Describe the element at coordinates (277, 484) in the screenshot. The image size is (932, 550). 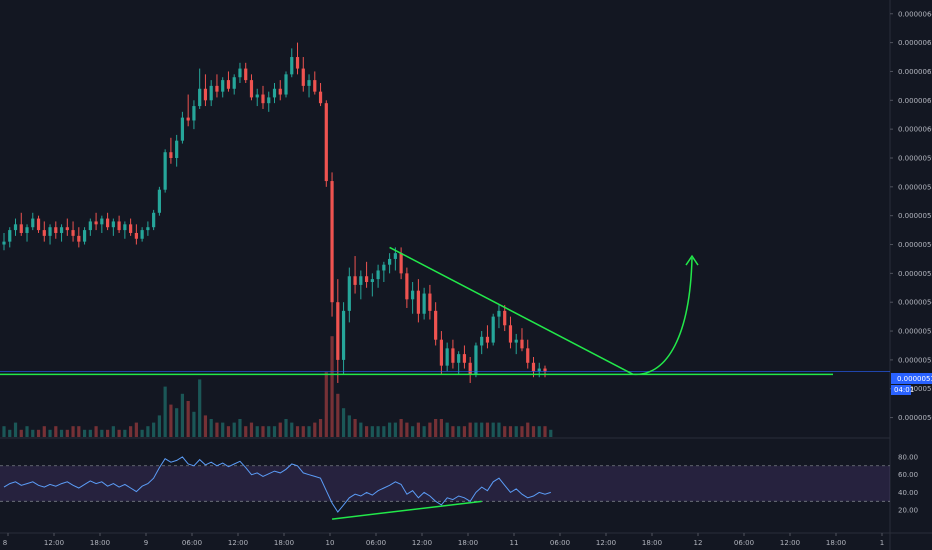
I see `rsi-line` at that location.